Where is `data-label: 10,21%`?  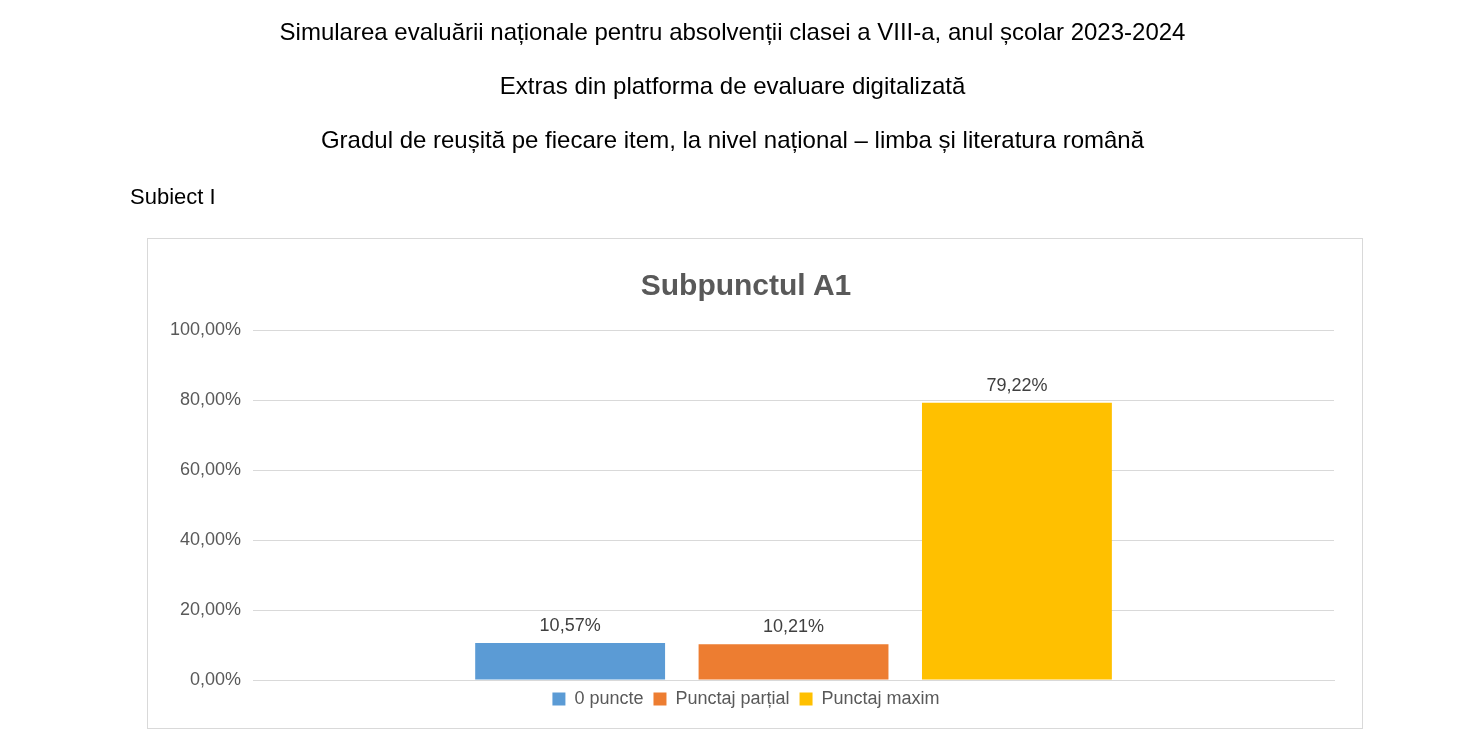
data-label: 10,21% is located at coordinates (794, 626).